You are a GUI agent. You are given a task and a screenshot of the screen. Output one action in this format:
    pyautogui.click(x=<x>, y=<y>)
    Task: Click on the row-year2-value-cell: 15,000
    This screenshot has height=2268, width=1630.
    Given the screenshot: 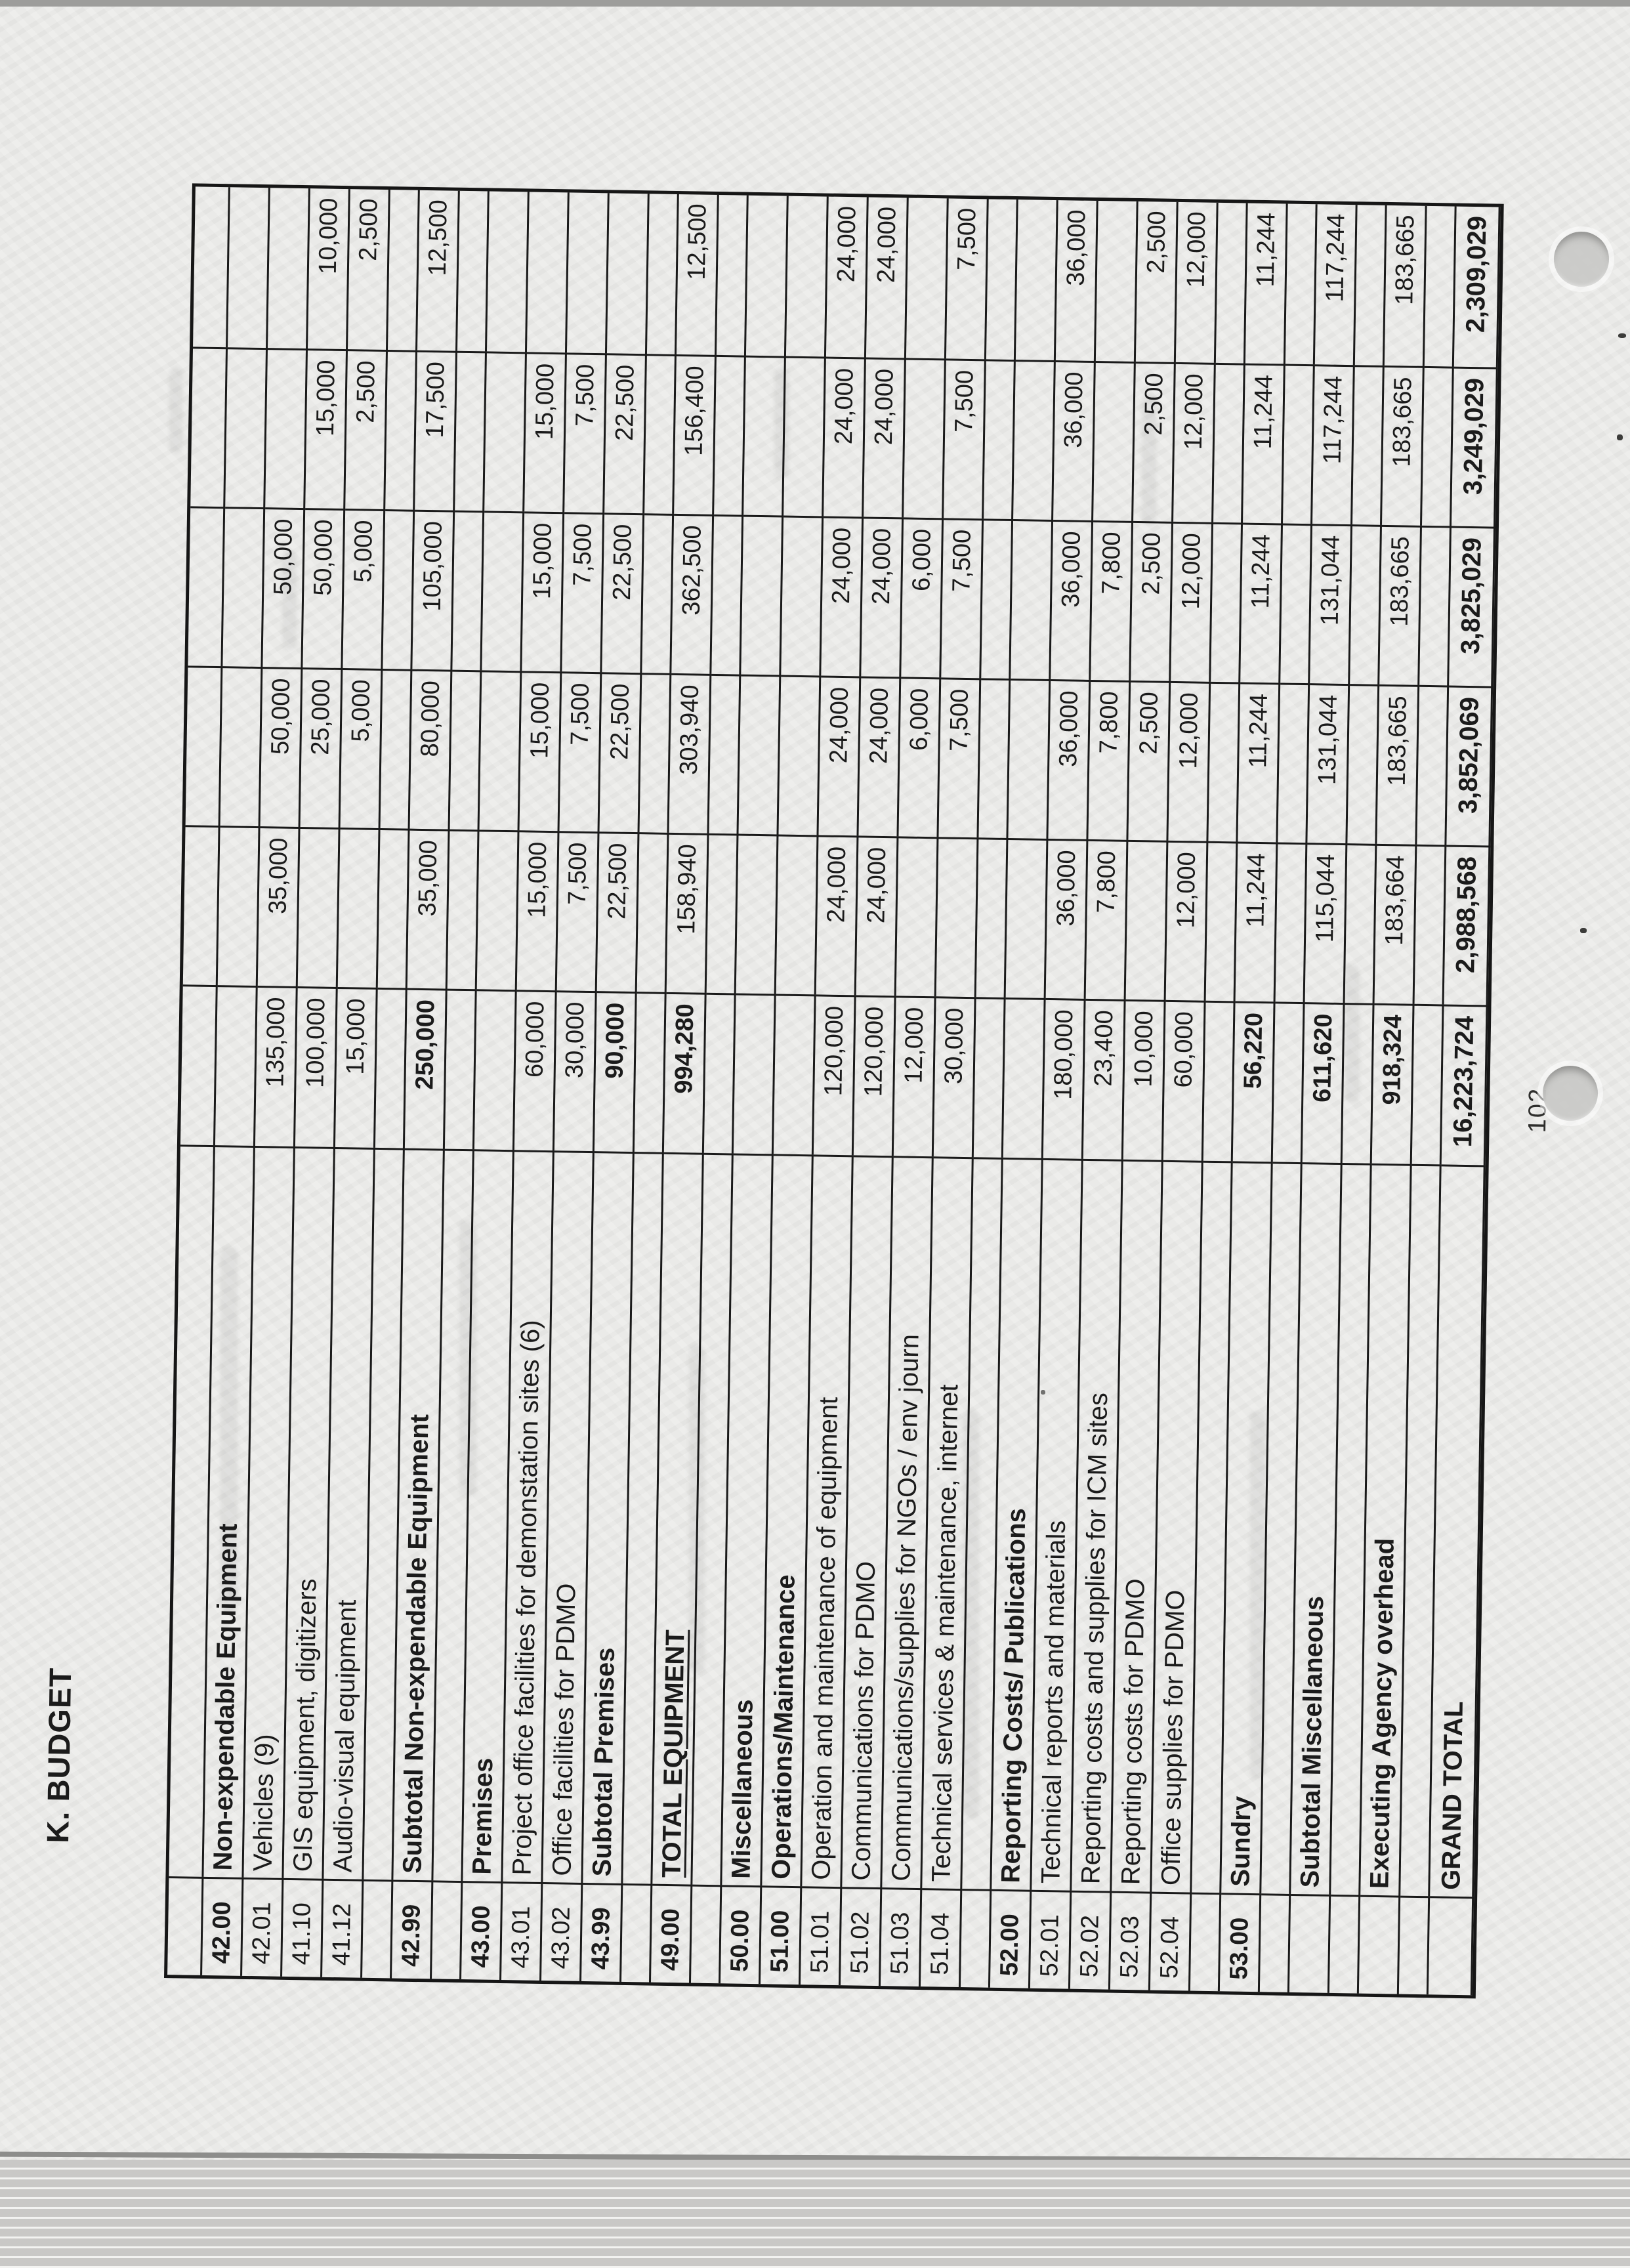 What is the action you would take?
    pyautogui.click(x=541, y=751)
    